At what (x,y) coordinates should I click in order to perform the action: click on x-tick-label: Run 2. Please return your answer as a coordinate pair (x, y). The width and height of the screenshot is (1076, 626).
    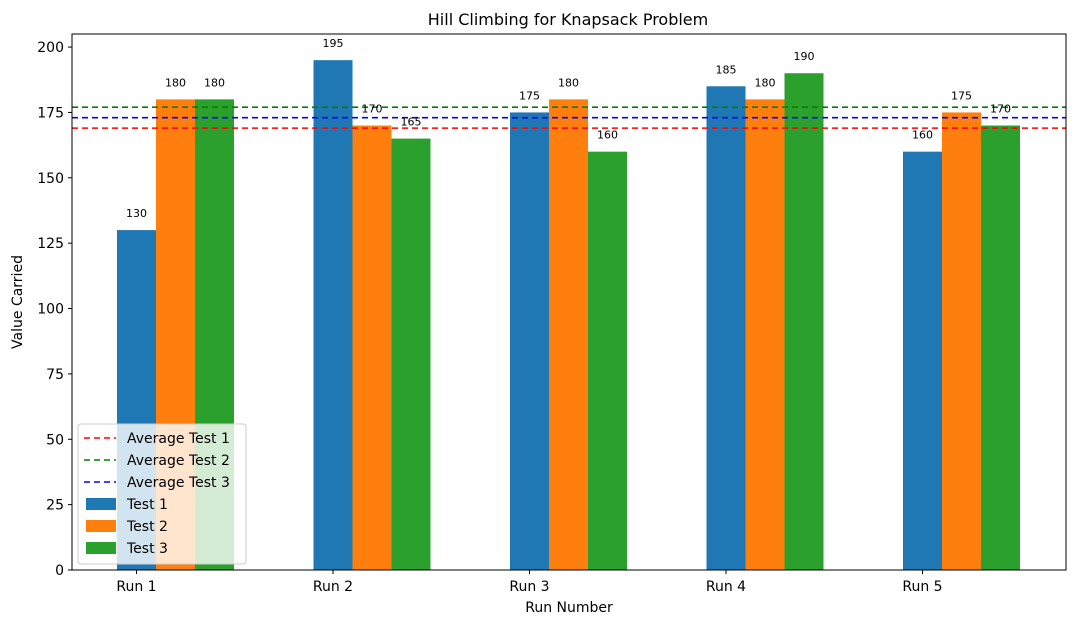
    Looking at the image, I should click on (333, 587).